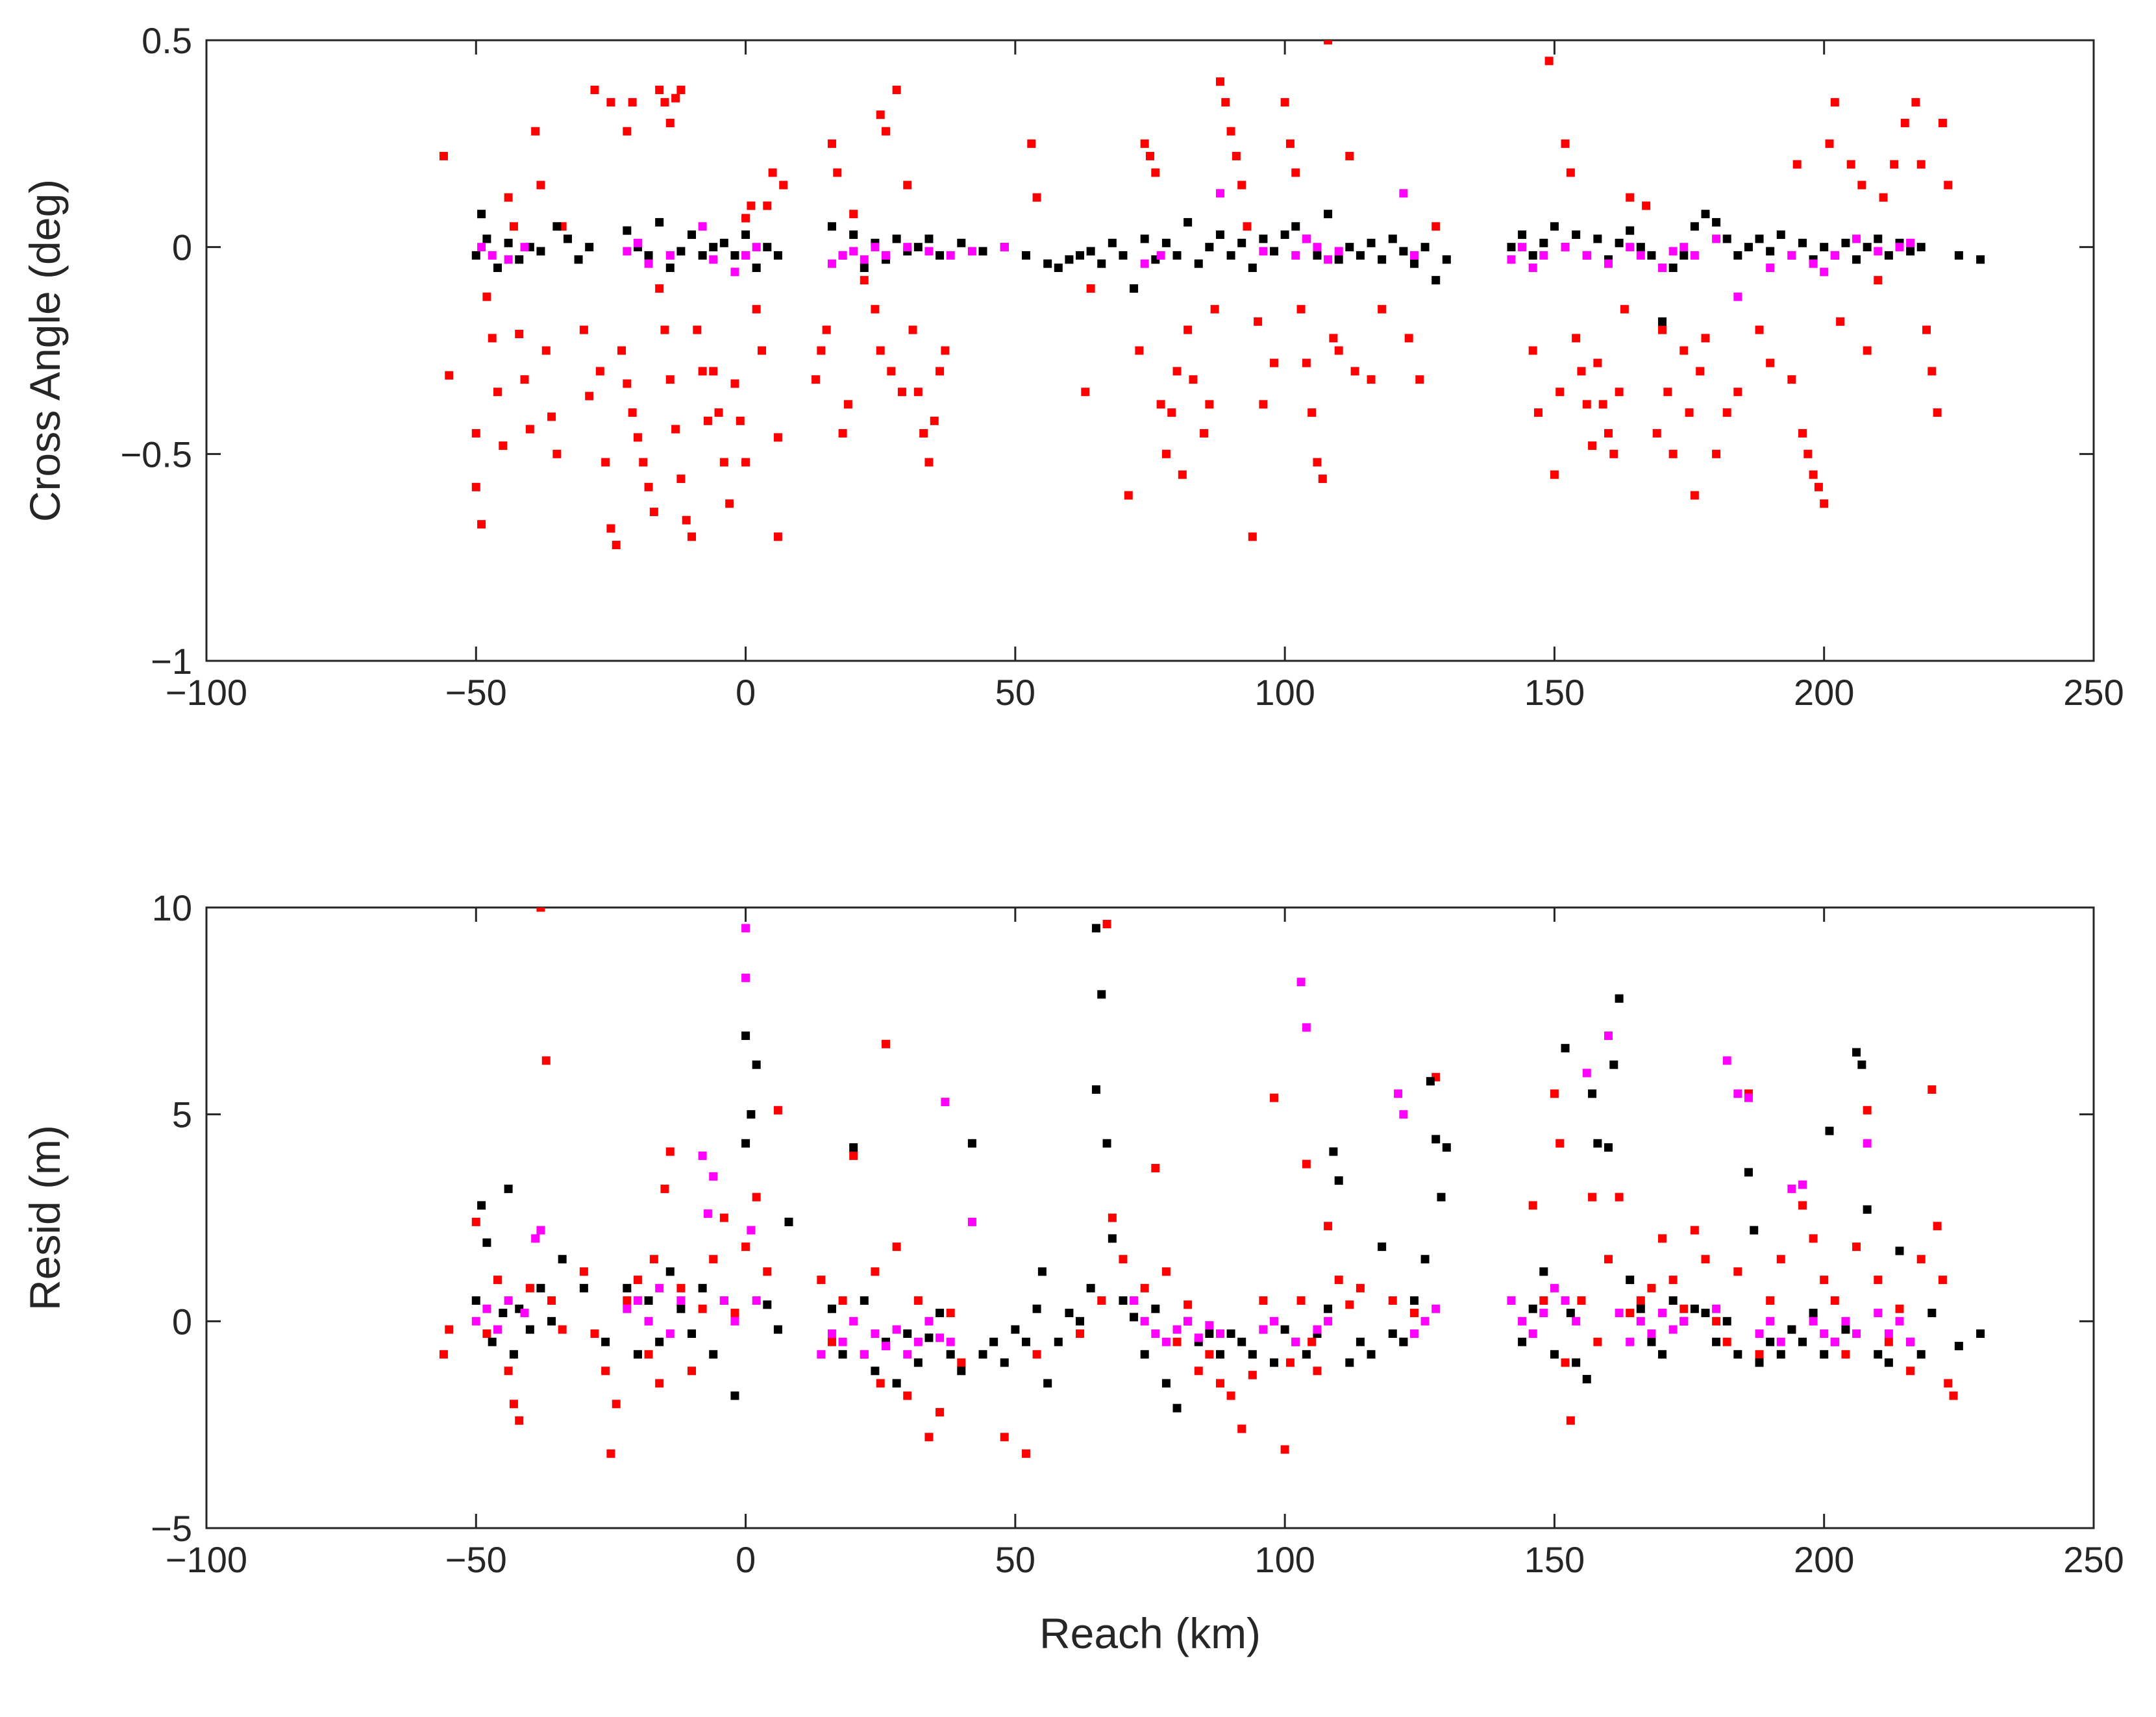 The width and height of the screenshot is (2156, 1717). I want to click on chart-bottom-xtick-label-4: 100, so click(1284, 1559).